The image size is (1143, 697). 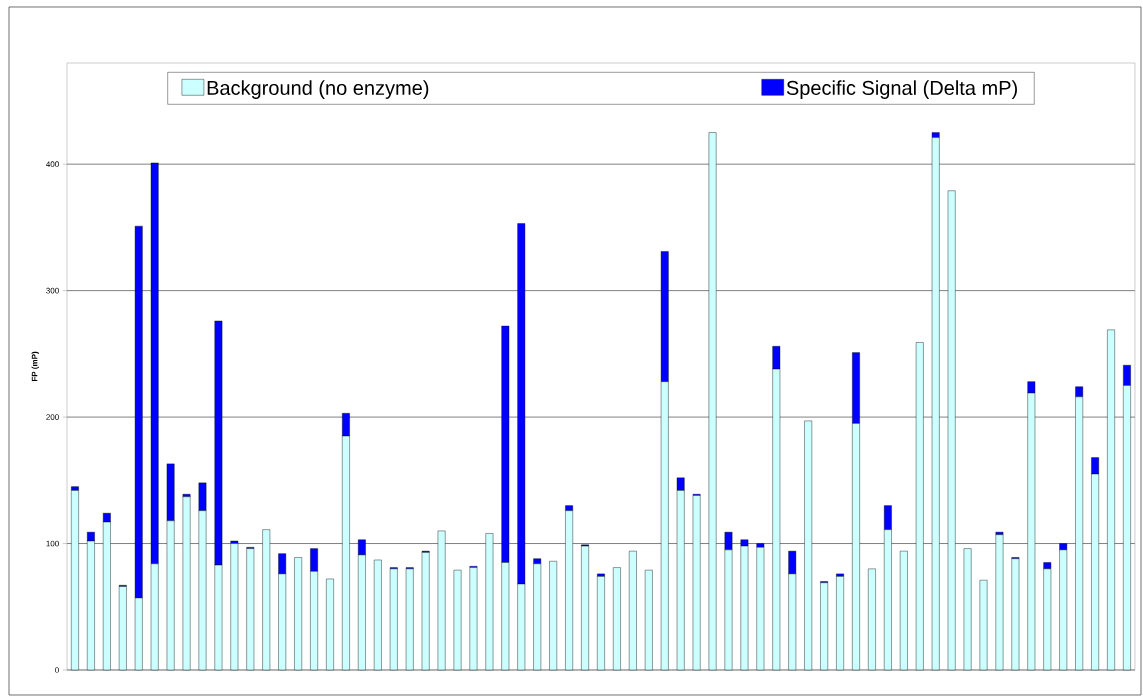 I want to click on y-tick-label: 200, so click(x=52, y=417).